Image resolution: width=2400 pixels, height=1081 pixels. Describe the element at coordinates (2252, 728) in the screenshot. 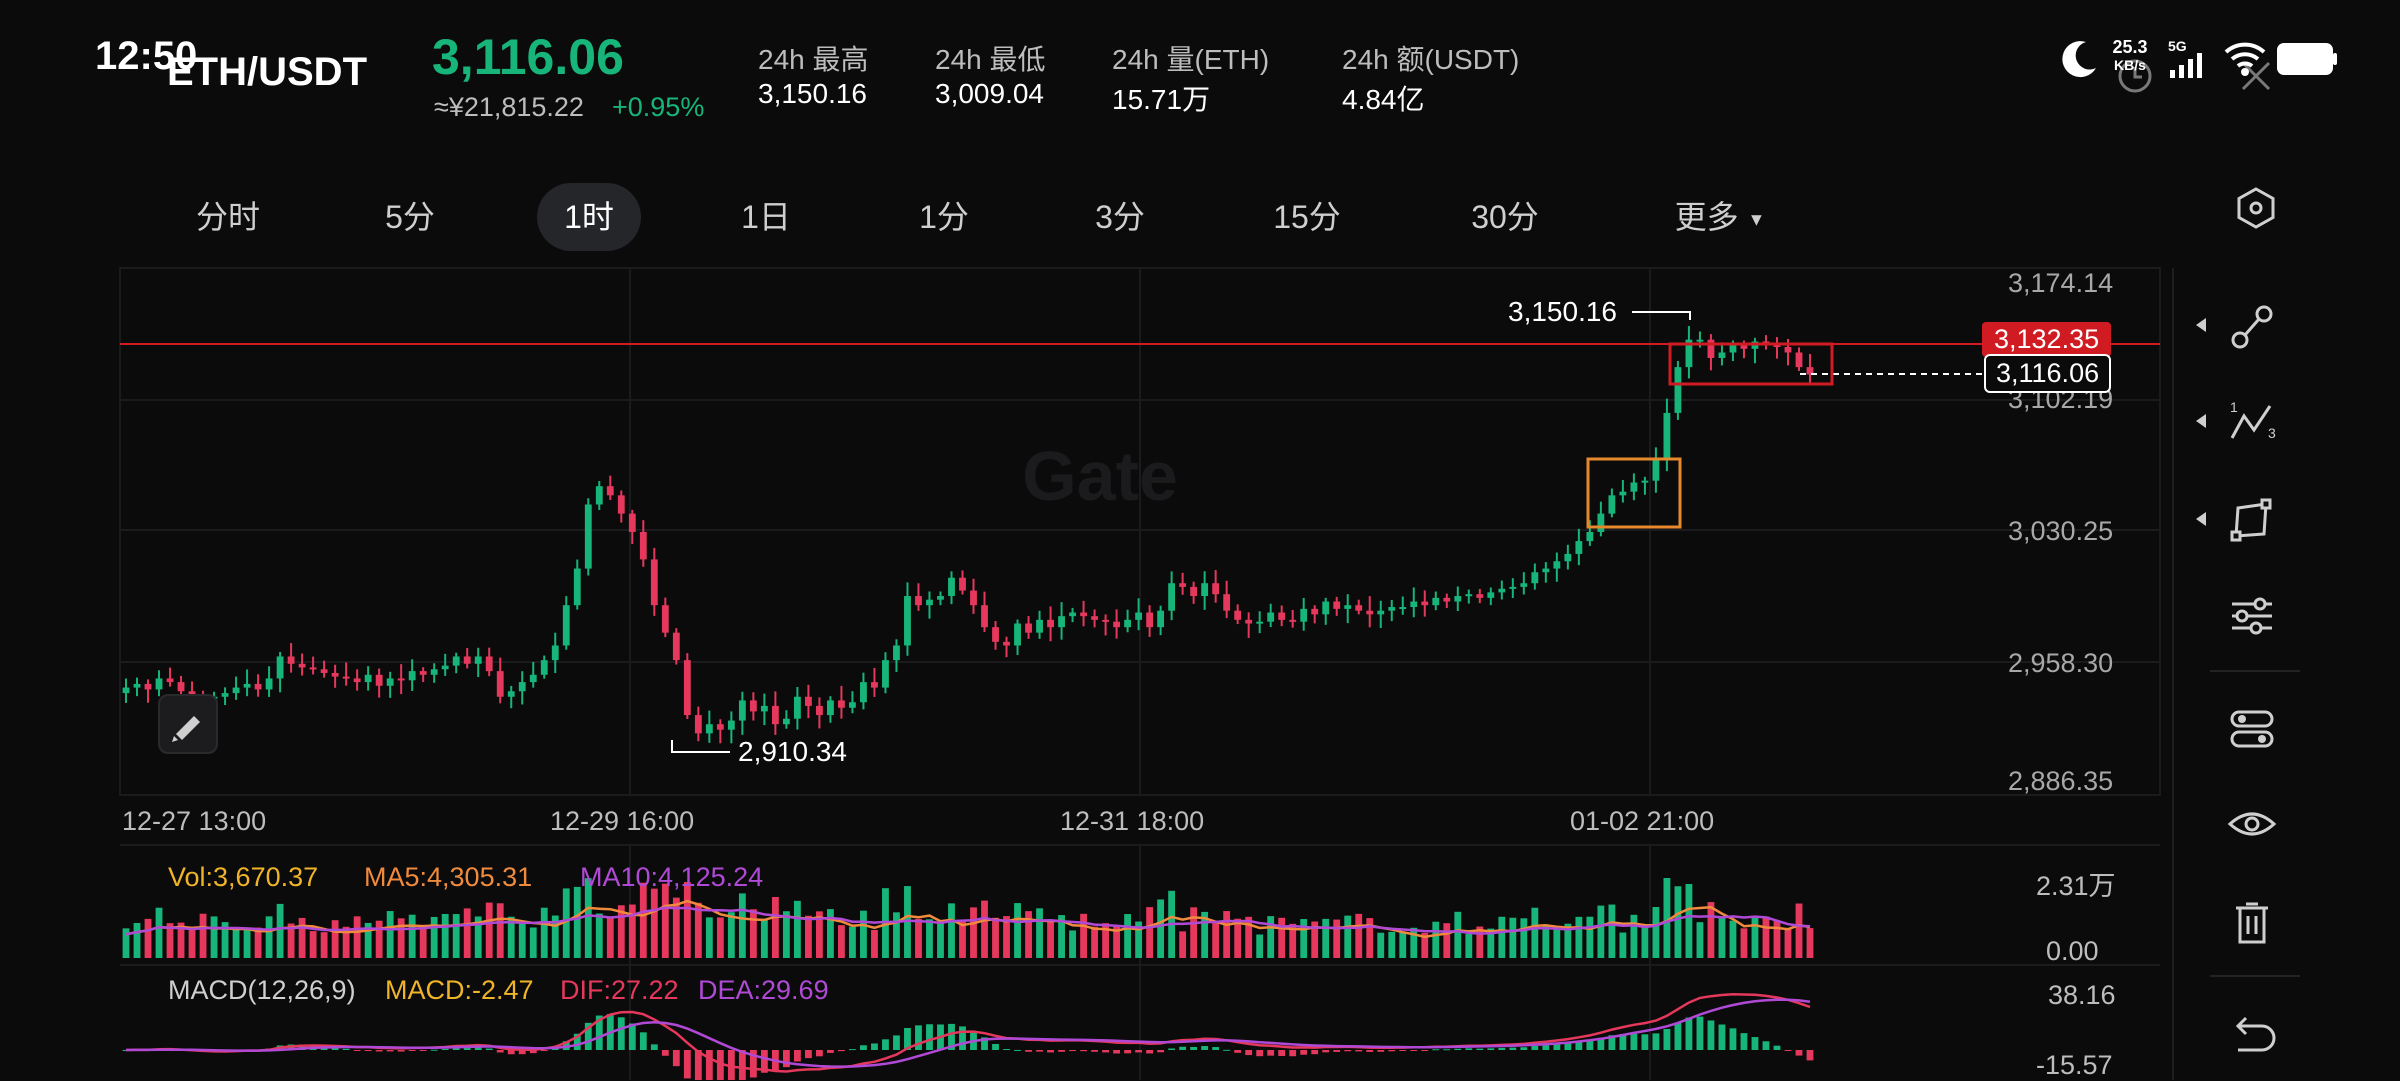

I see `draw-settings-icon` at that location.